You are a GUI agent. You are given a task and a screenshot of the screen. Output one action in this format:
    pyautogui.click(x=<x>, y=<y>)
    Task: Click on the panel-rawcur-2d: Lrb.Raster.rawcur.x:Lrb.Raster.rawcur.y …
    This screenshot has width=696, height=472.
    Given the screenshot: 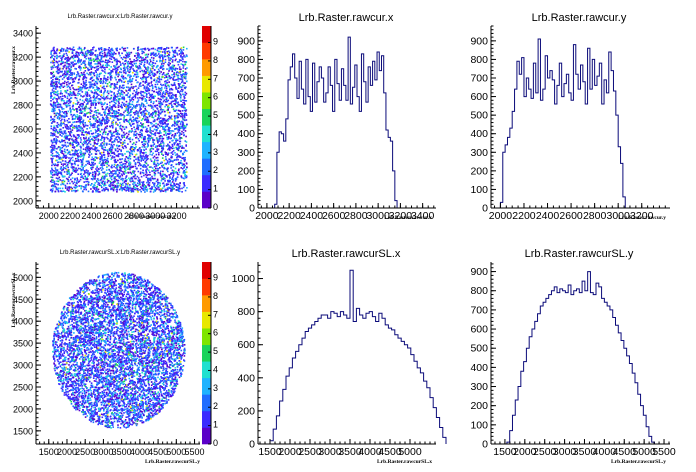 What is the action you would take?
    pyautogui.click(x=114, y=114)
    